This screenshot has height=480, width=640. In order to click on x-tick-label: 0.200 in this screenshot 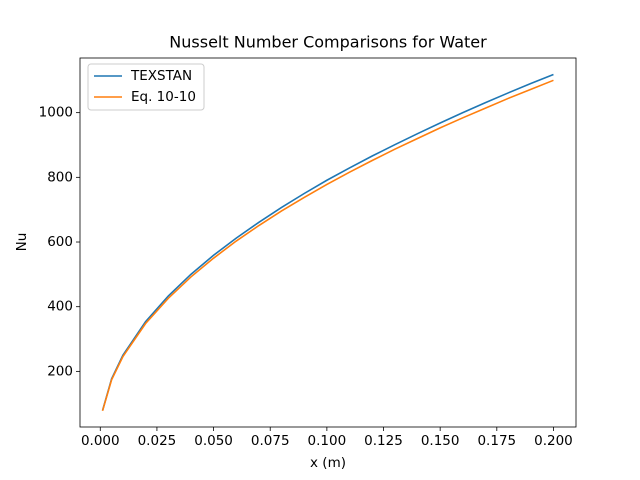, I will do `click(553, 441)`.